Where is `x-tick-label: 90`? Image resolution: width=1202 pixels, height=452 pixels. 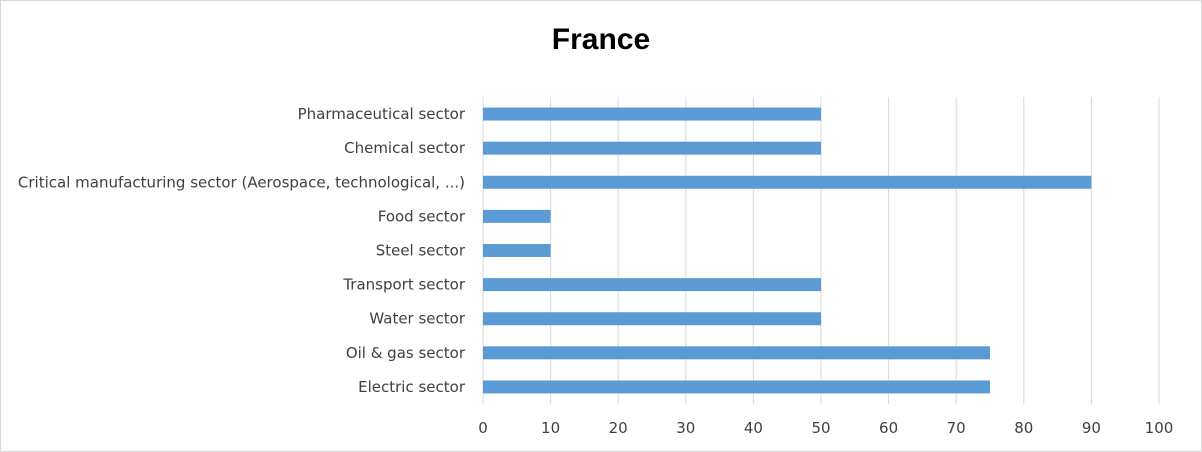 x-tick-label: 90 is located at coordinates (1091, 428).